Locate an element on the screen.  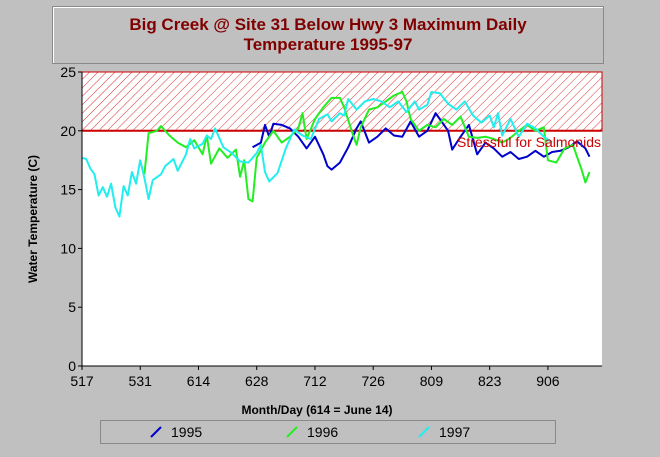
y-tick-label: 5 is located at coordinates (72, 307).